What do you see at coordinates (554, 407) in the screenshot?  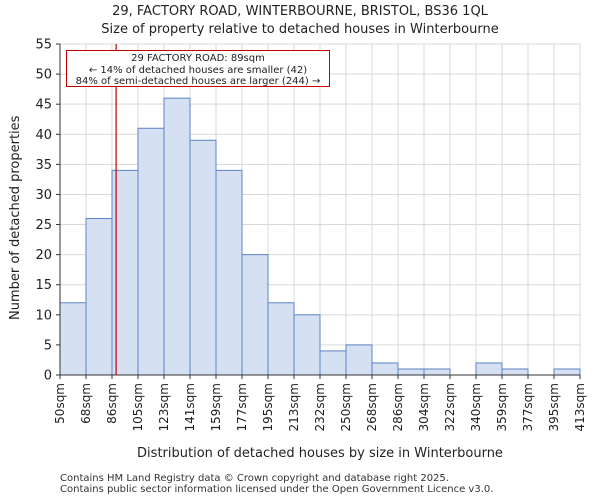 I see `x-tick-label: 395sqm` at bounding box center [554, 407].